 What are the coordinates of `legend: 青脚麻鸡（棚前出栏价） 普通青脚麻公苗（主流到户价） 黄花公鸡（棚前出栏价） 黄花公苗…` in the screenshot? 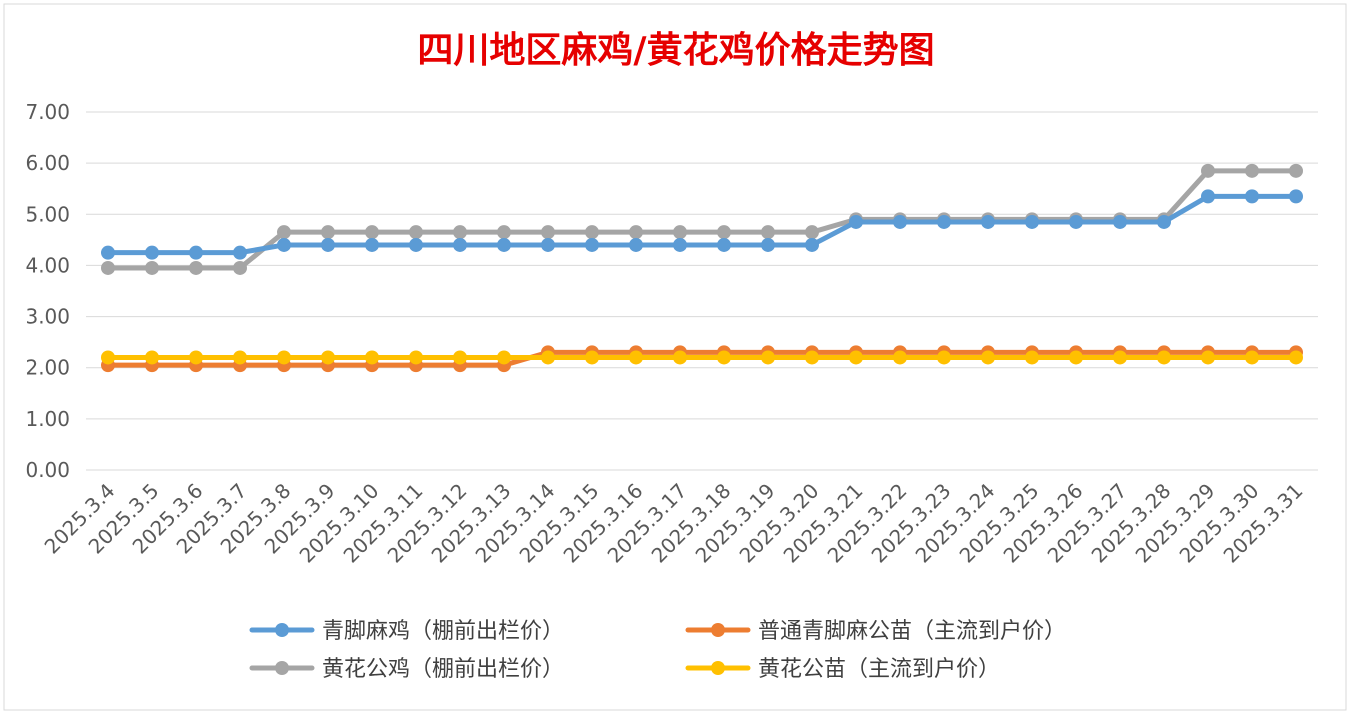 It's located at (657, 650).